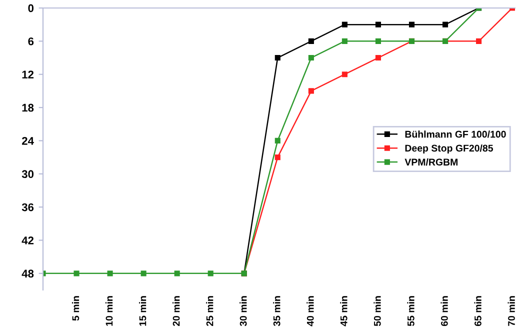 This screenshot has width=528, height=335. I want to click on y-tick-label: 30, so click(28, 174).